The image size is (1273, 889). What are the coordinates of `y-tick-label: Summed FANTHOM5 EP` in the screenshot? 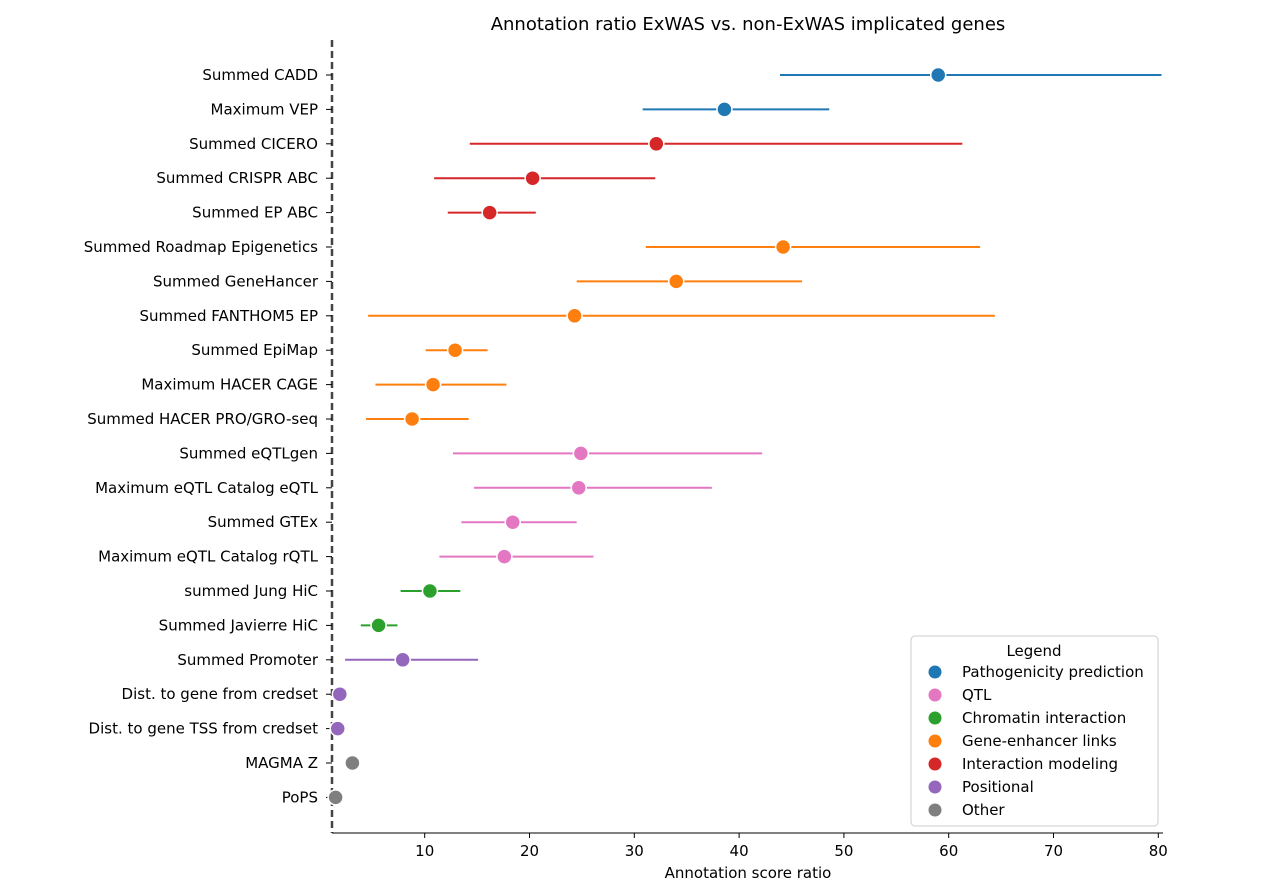 It's located at (228, 316).